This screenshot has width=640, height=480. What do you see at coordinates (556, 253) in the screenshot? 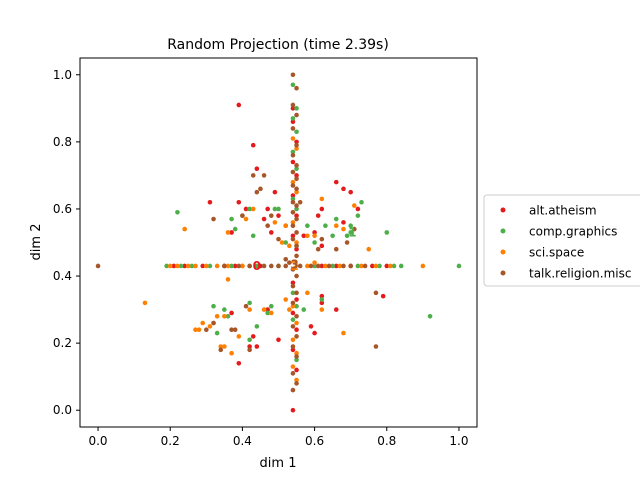
I see `legend-label: sci.space` at bounding box center [556, 253].